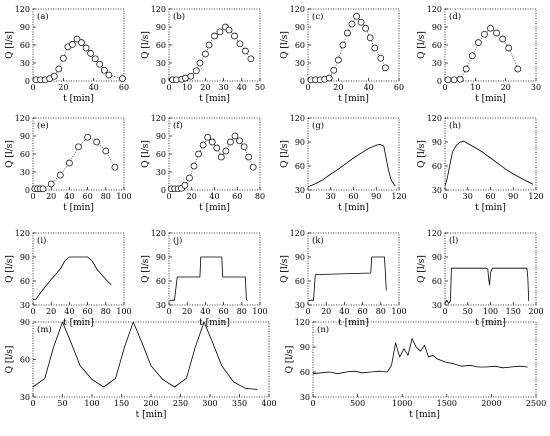 The image size is (550, 436). Describe the element at coordinates (180, 403) in the screenshot. I see `x-tick-label: 250` at that location.